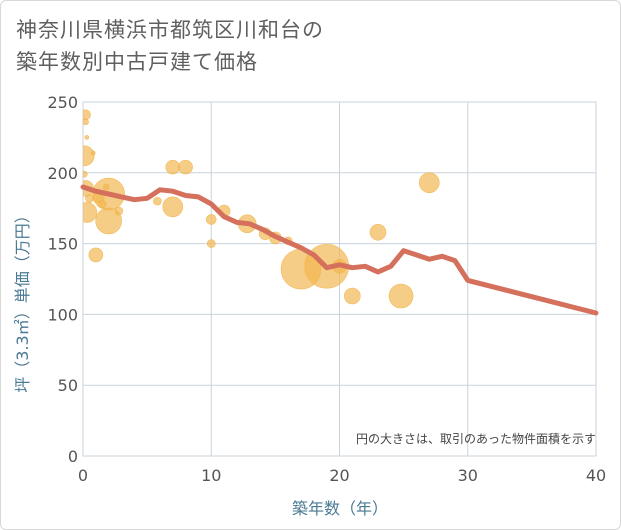  Describe the element at coordinates (476, 438) in the screenshot. I see `bubble-size-note: 円の大きさは、取引のあった物件面積を示す` at that location.